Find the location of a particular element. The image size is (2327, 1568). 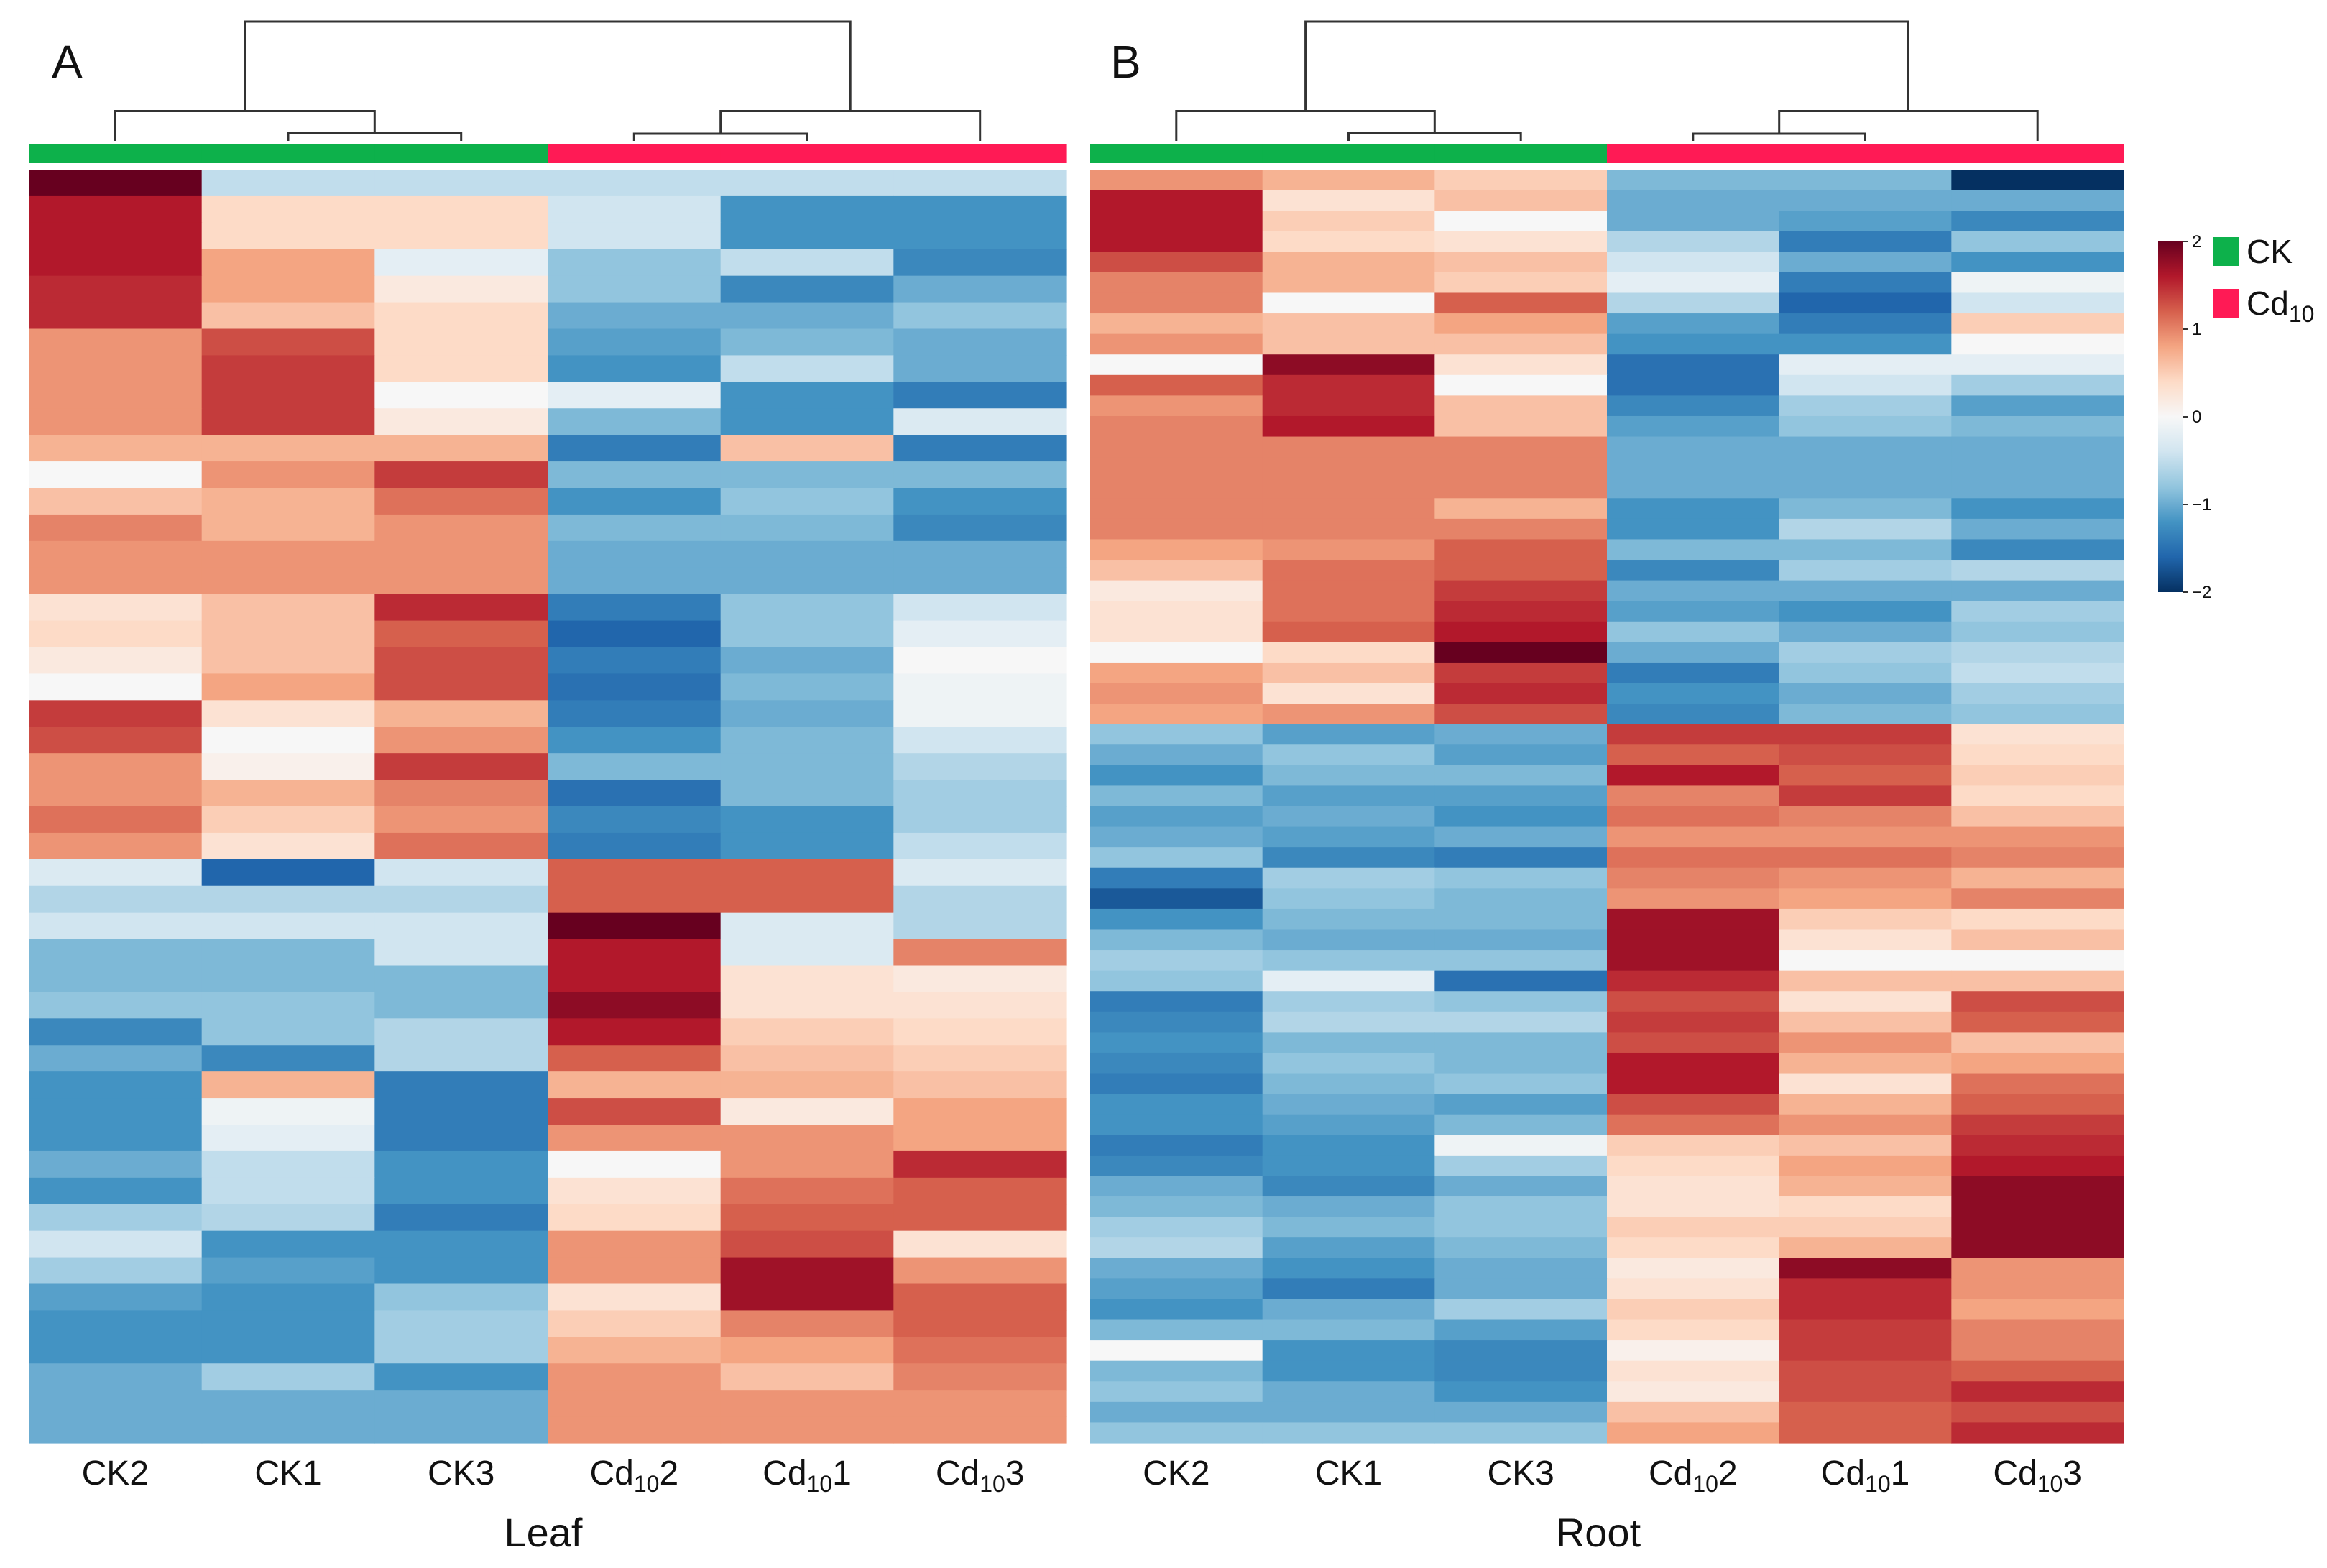

leaf-group-cell-cd10 is located at coordinates (635, 153).